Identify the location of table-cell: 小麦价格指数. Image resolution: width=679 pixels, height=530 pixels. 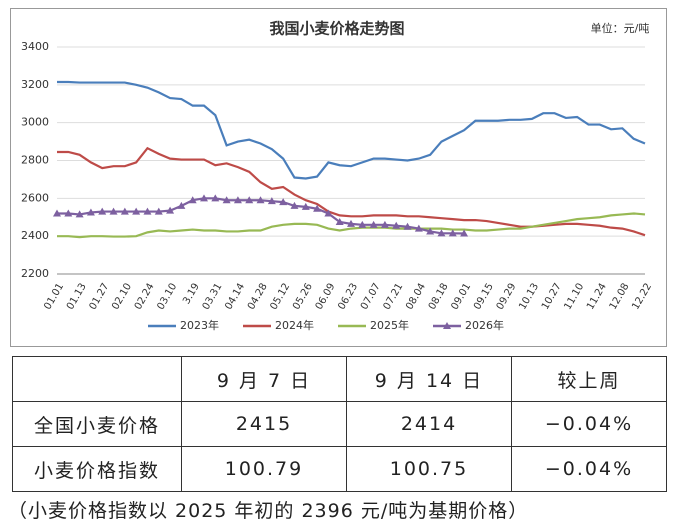
(97, 469).